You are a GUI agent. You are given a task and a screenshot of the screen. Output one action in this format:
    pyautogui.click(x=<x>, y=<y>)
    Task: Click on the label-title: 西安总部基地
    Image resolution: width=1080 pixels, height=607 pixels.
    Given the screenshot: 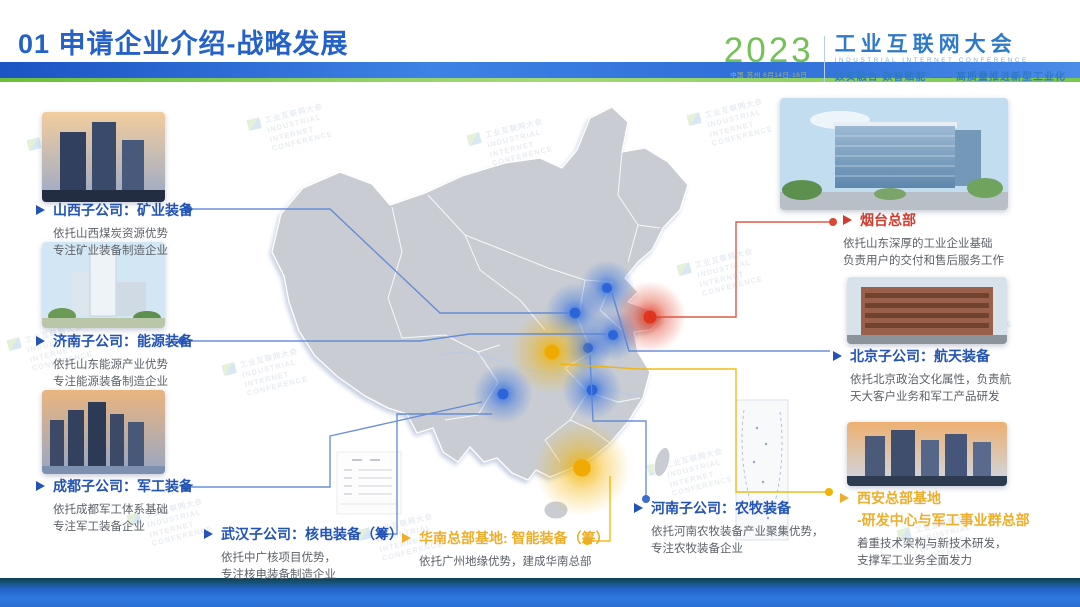 What is the action you would take?
    pyautogui.click(x=899, y=498)
    